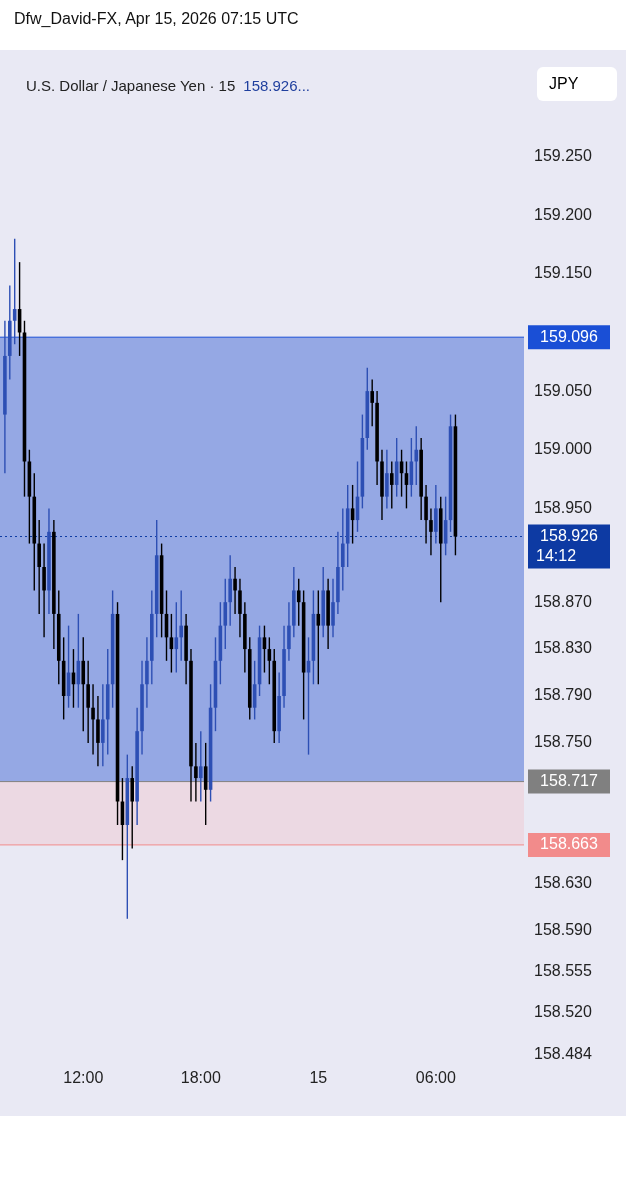  What do you see at coordinates (563, 1011) in the screenshot?
I see `y-tick-label: 158.520` at bounding box center [563, 1011].